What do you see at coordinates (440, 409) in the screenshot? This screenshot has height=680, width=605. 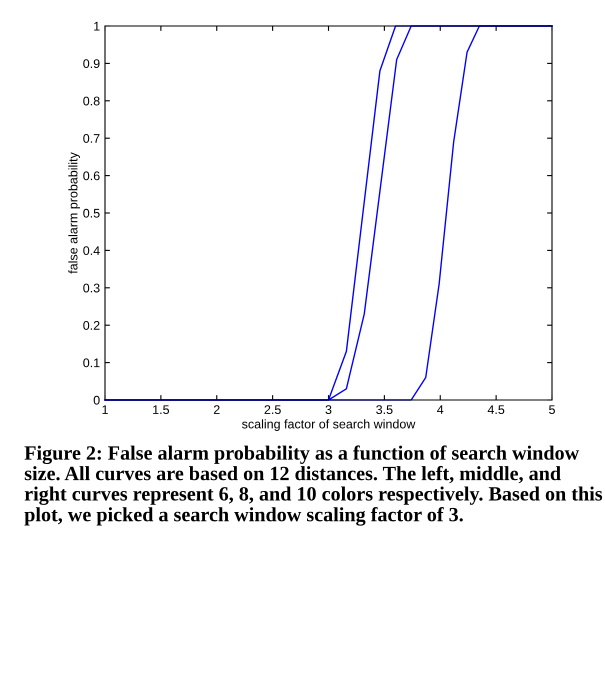 I see `x-tick-label: 4` at bounding box center [440, 409].